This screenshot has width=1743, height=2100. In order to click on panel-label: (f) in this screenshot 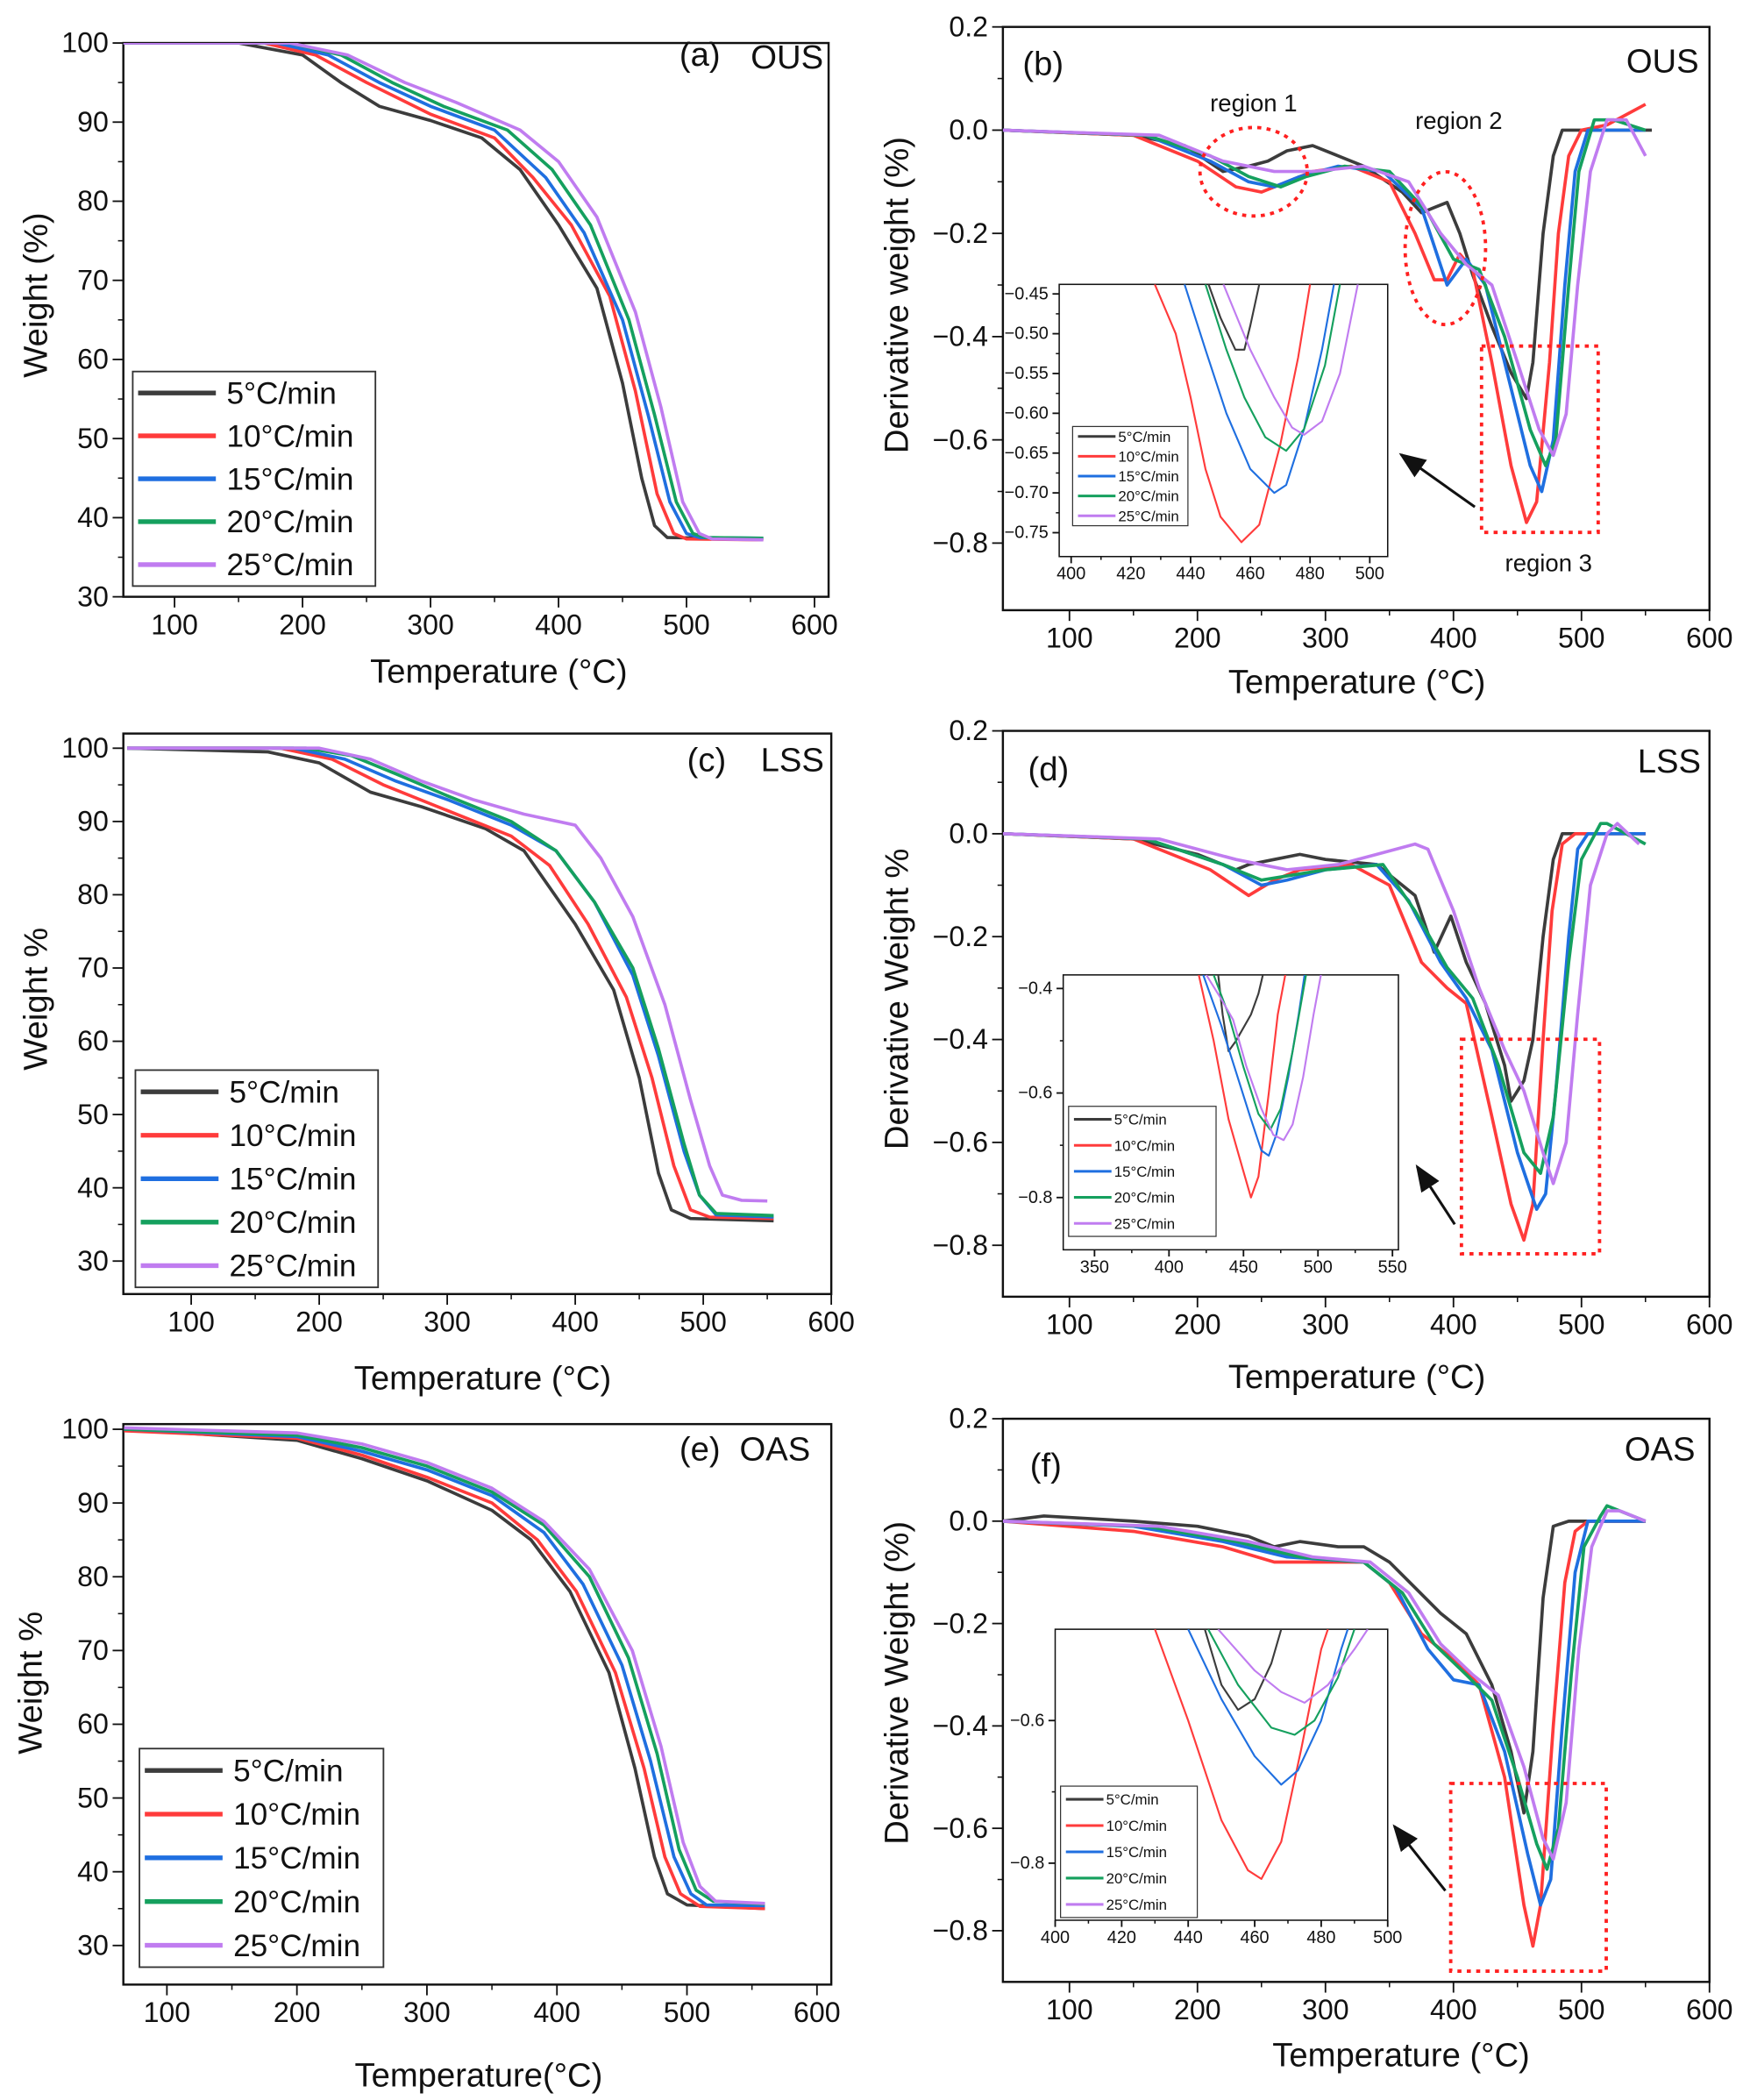, I will do `click(1046, 1465)`.